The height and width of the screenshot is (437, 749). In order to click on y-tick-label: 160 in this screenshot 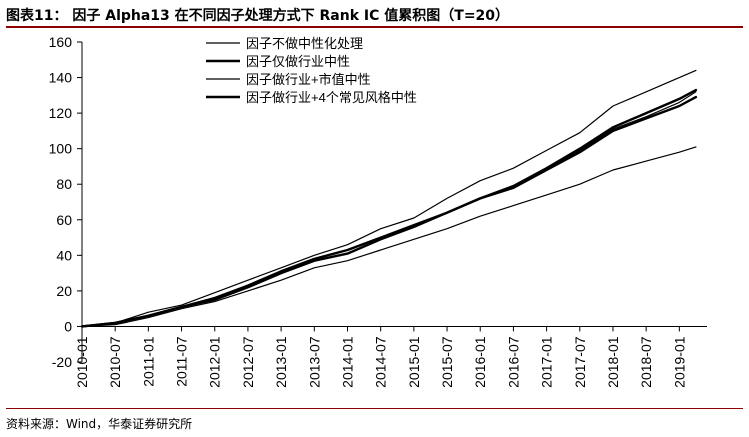, I will do `click(61, 42)`.